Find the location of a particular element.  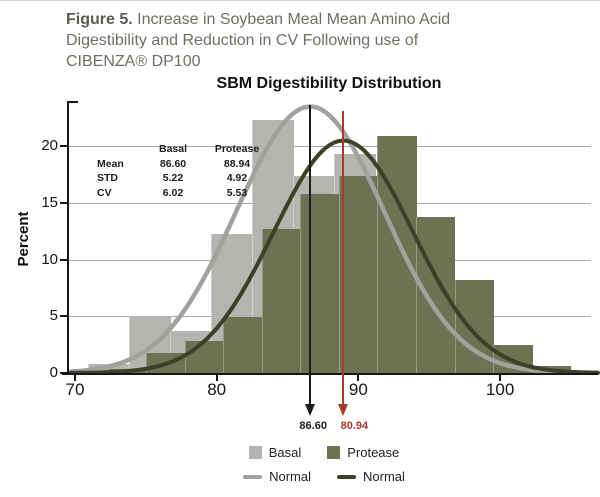

x-tick-label-70: 70 is located at coordinates (75, 389).